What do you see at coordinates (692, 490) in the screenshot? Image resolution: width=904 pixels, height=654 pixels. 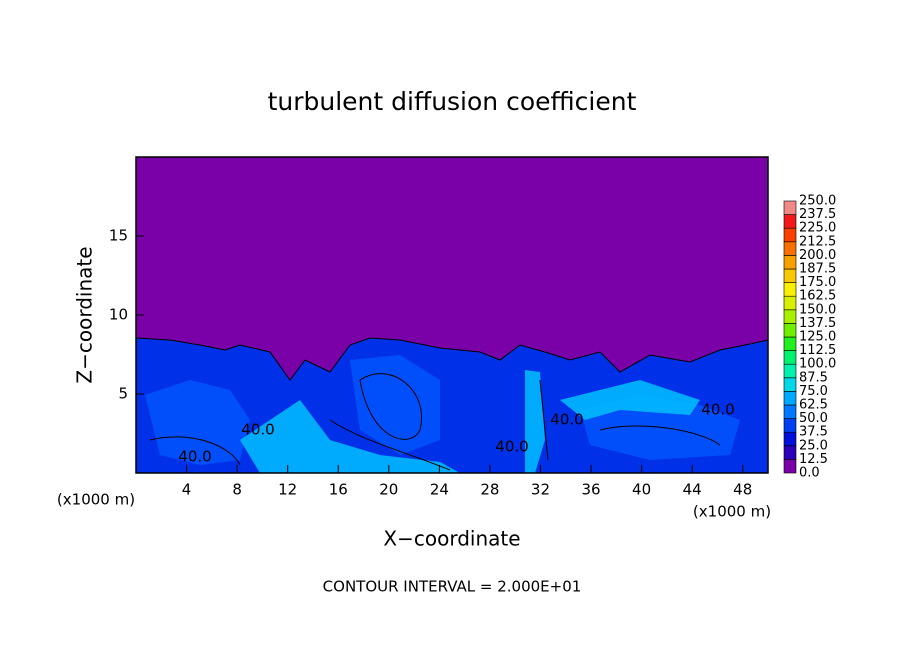 I see `x-tick-label: 44` at bounding box center [692, 490].